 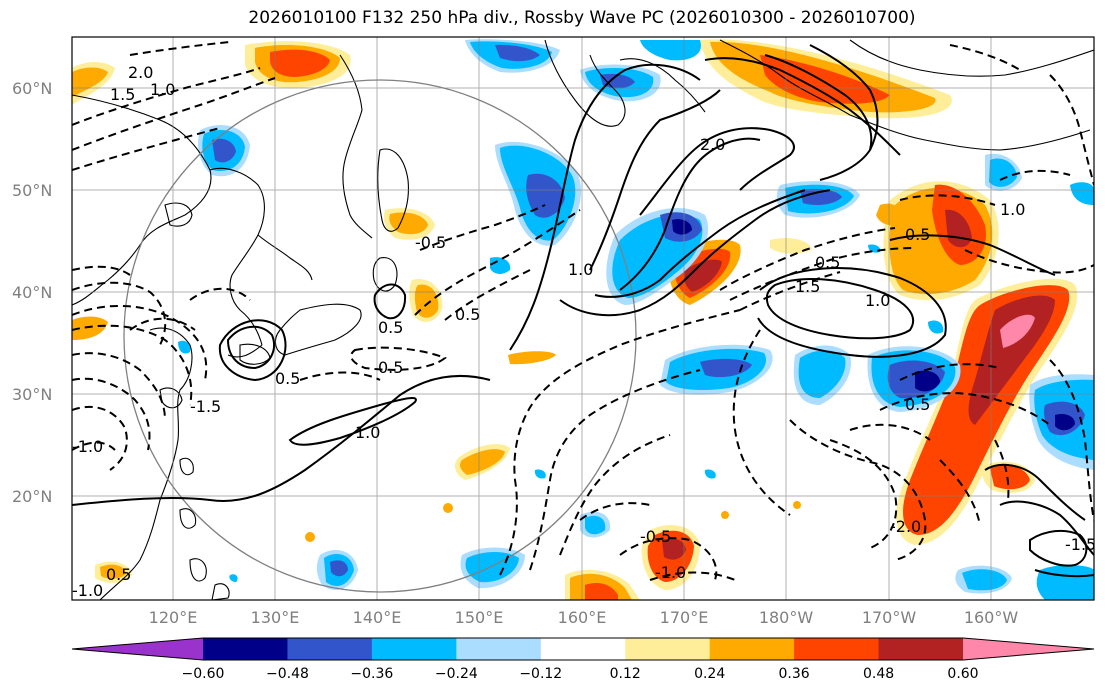 I want to click on colorbar-tick-label: −0.36, so click(x=371, y=674).